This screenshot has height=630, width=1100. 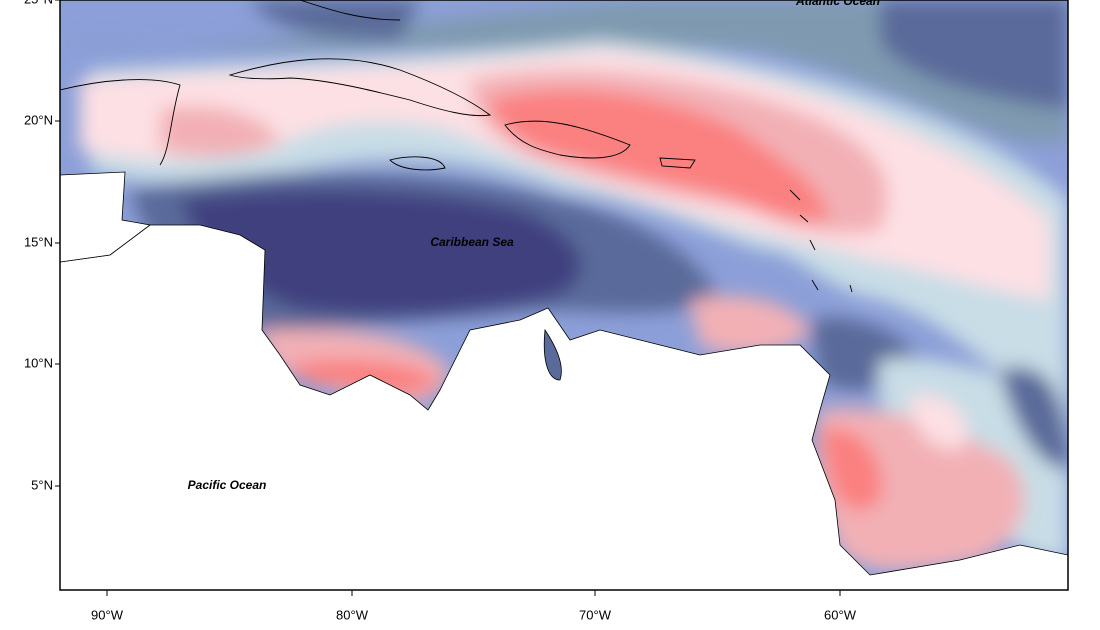 What do you see at coordinates (38, 3) in the screenshot?
I see `y-tick-label: 25°N` at bounding box center [38, 3].